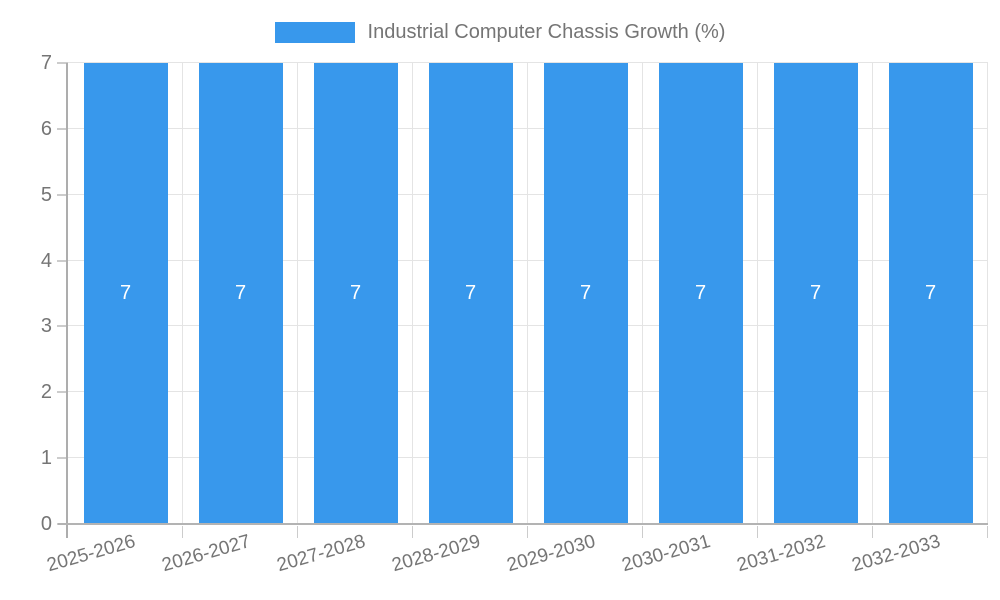 The height and width of the screenshot is (600, 1000). Describe the element at coordinates (46, 524) in the screenshot. I see `y-tick-label: 0` at that location.